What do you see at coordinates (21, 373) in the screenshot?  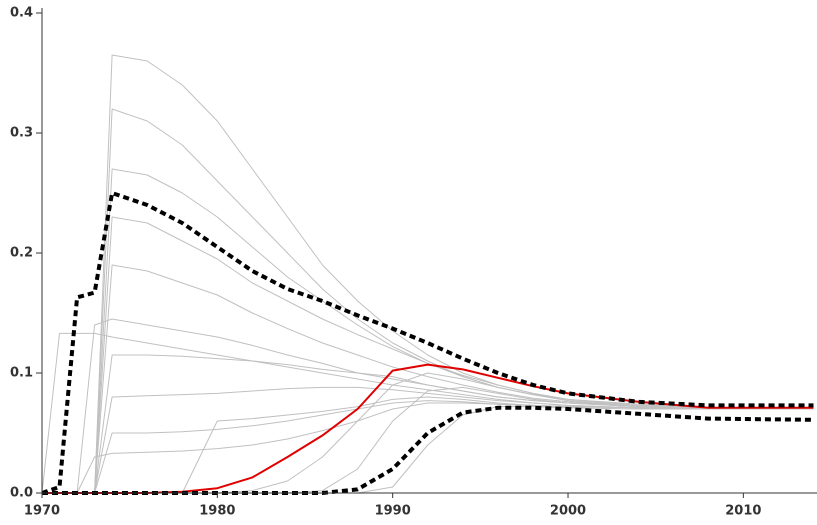 I see `y-tick-label: 0.1` at bounding box center [21, 373].